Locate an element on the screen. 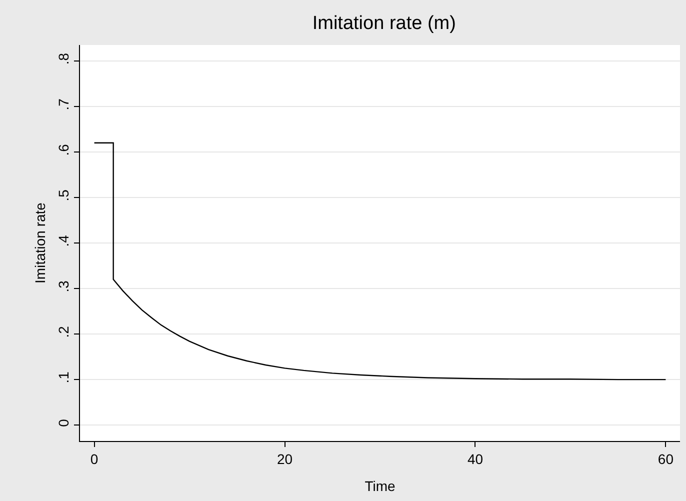 Image resolution: width=686 pixels, height=501 pixels. y-tick-label: 0 is located at coordinates (63, 422).